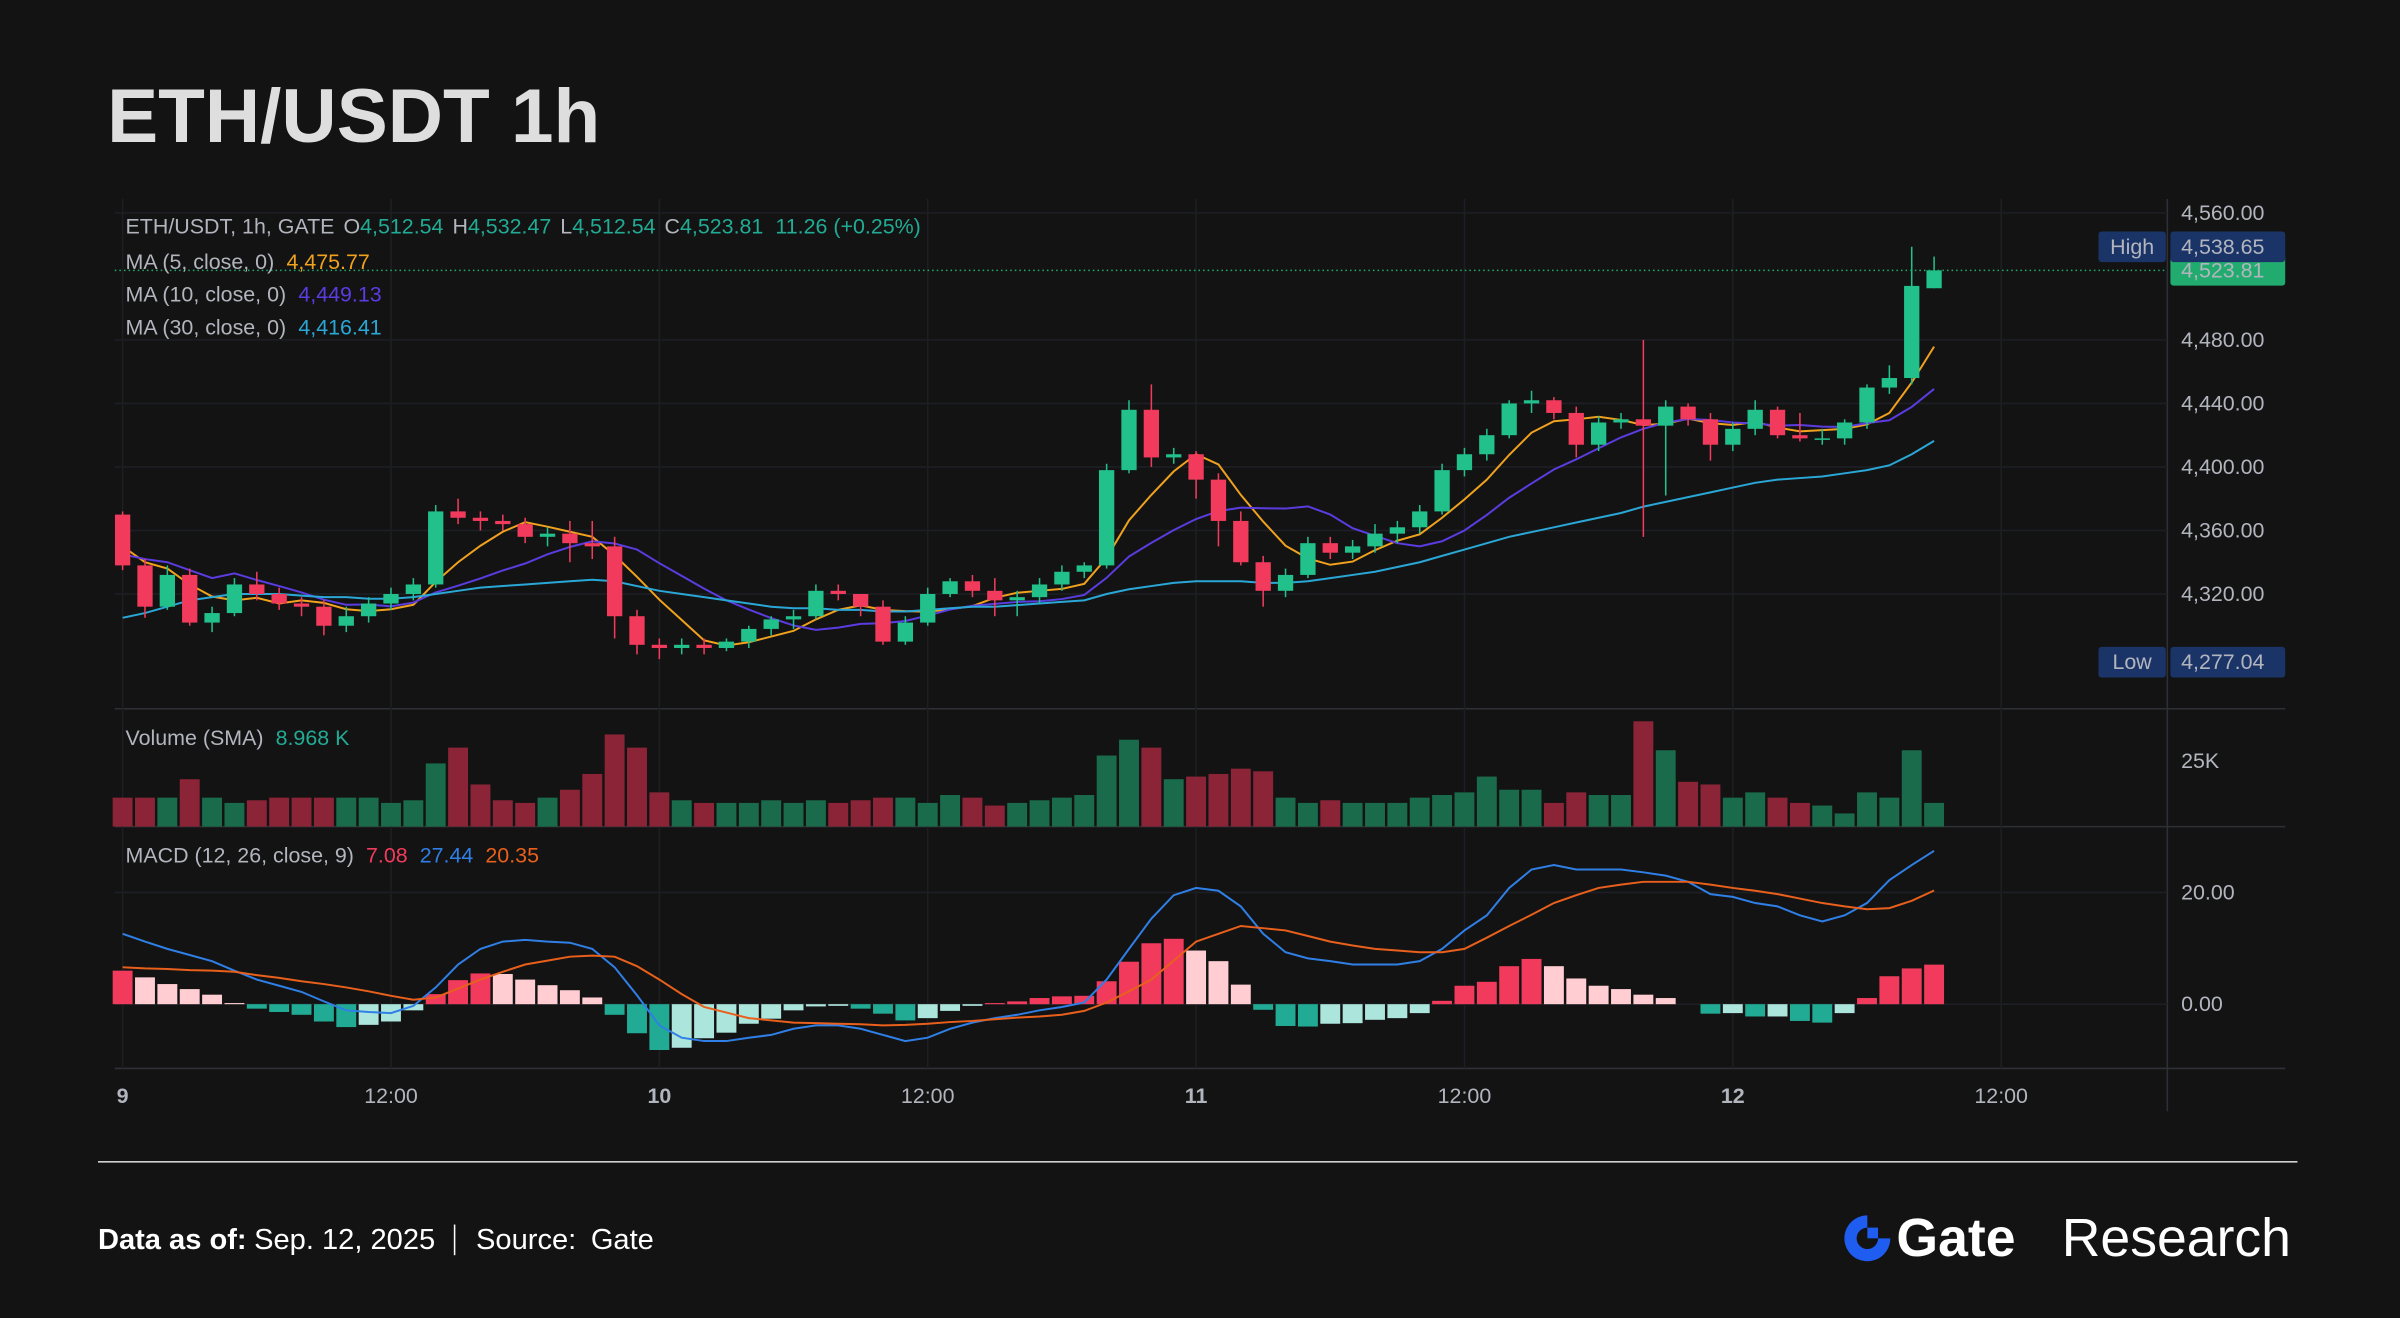 This screenshot has width=2400, height=1318. I want to click on legend-value: 4,512.54, so click(401, 227).